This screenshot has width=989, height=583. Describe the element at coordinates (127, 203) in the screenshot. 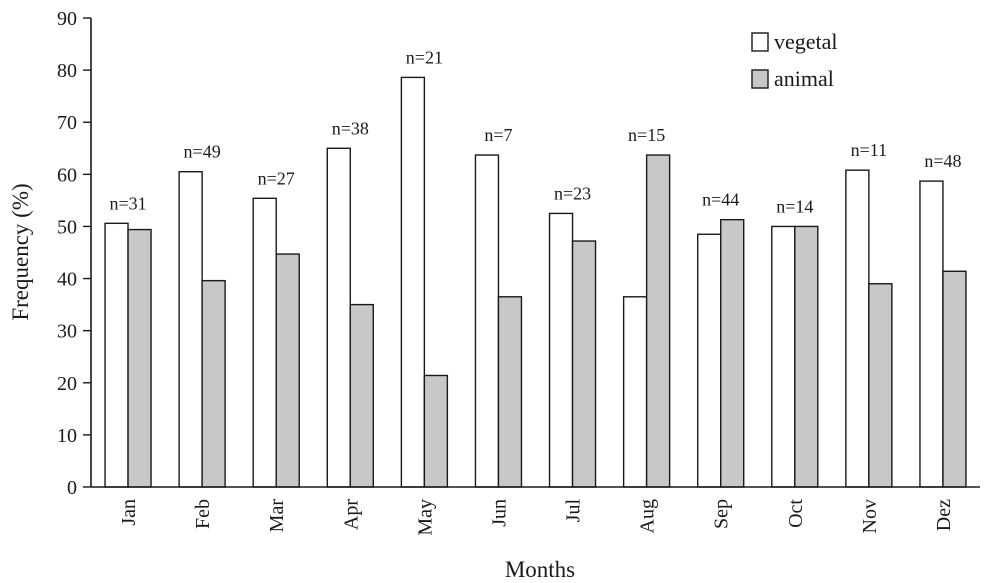

I see `sample-size-label: n=31` at that location.